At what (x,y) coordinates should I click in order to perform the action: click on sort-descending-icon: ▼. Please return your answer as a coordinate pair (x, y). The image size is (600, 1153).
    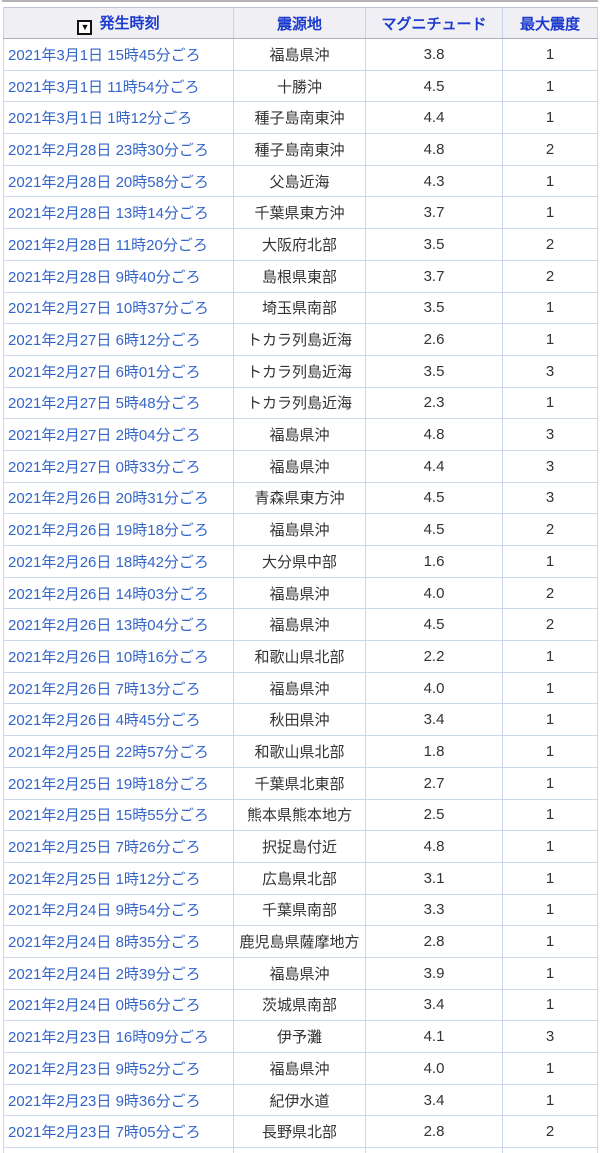
    Looking at the image, I should click on (85, 27).